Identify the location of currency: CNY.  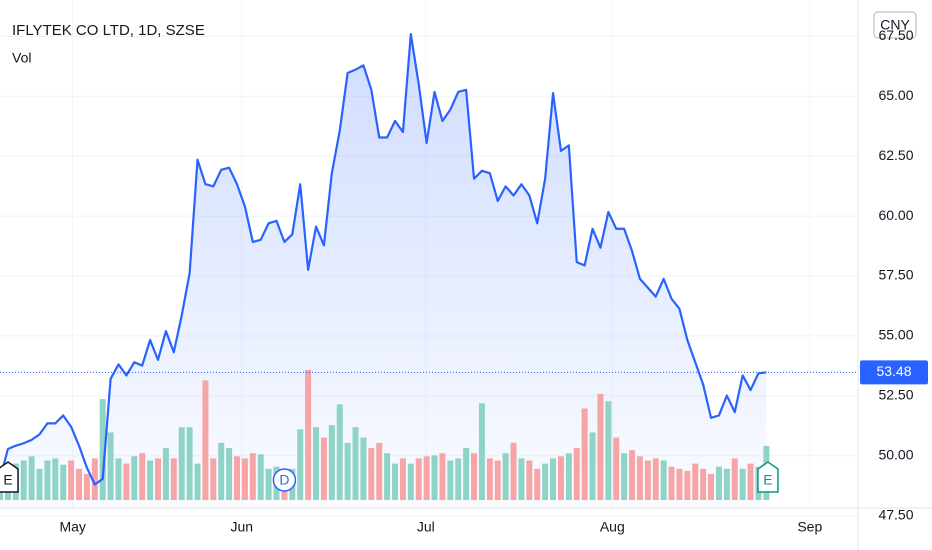
(895, 25).